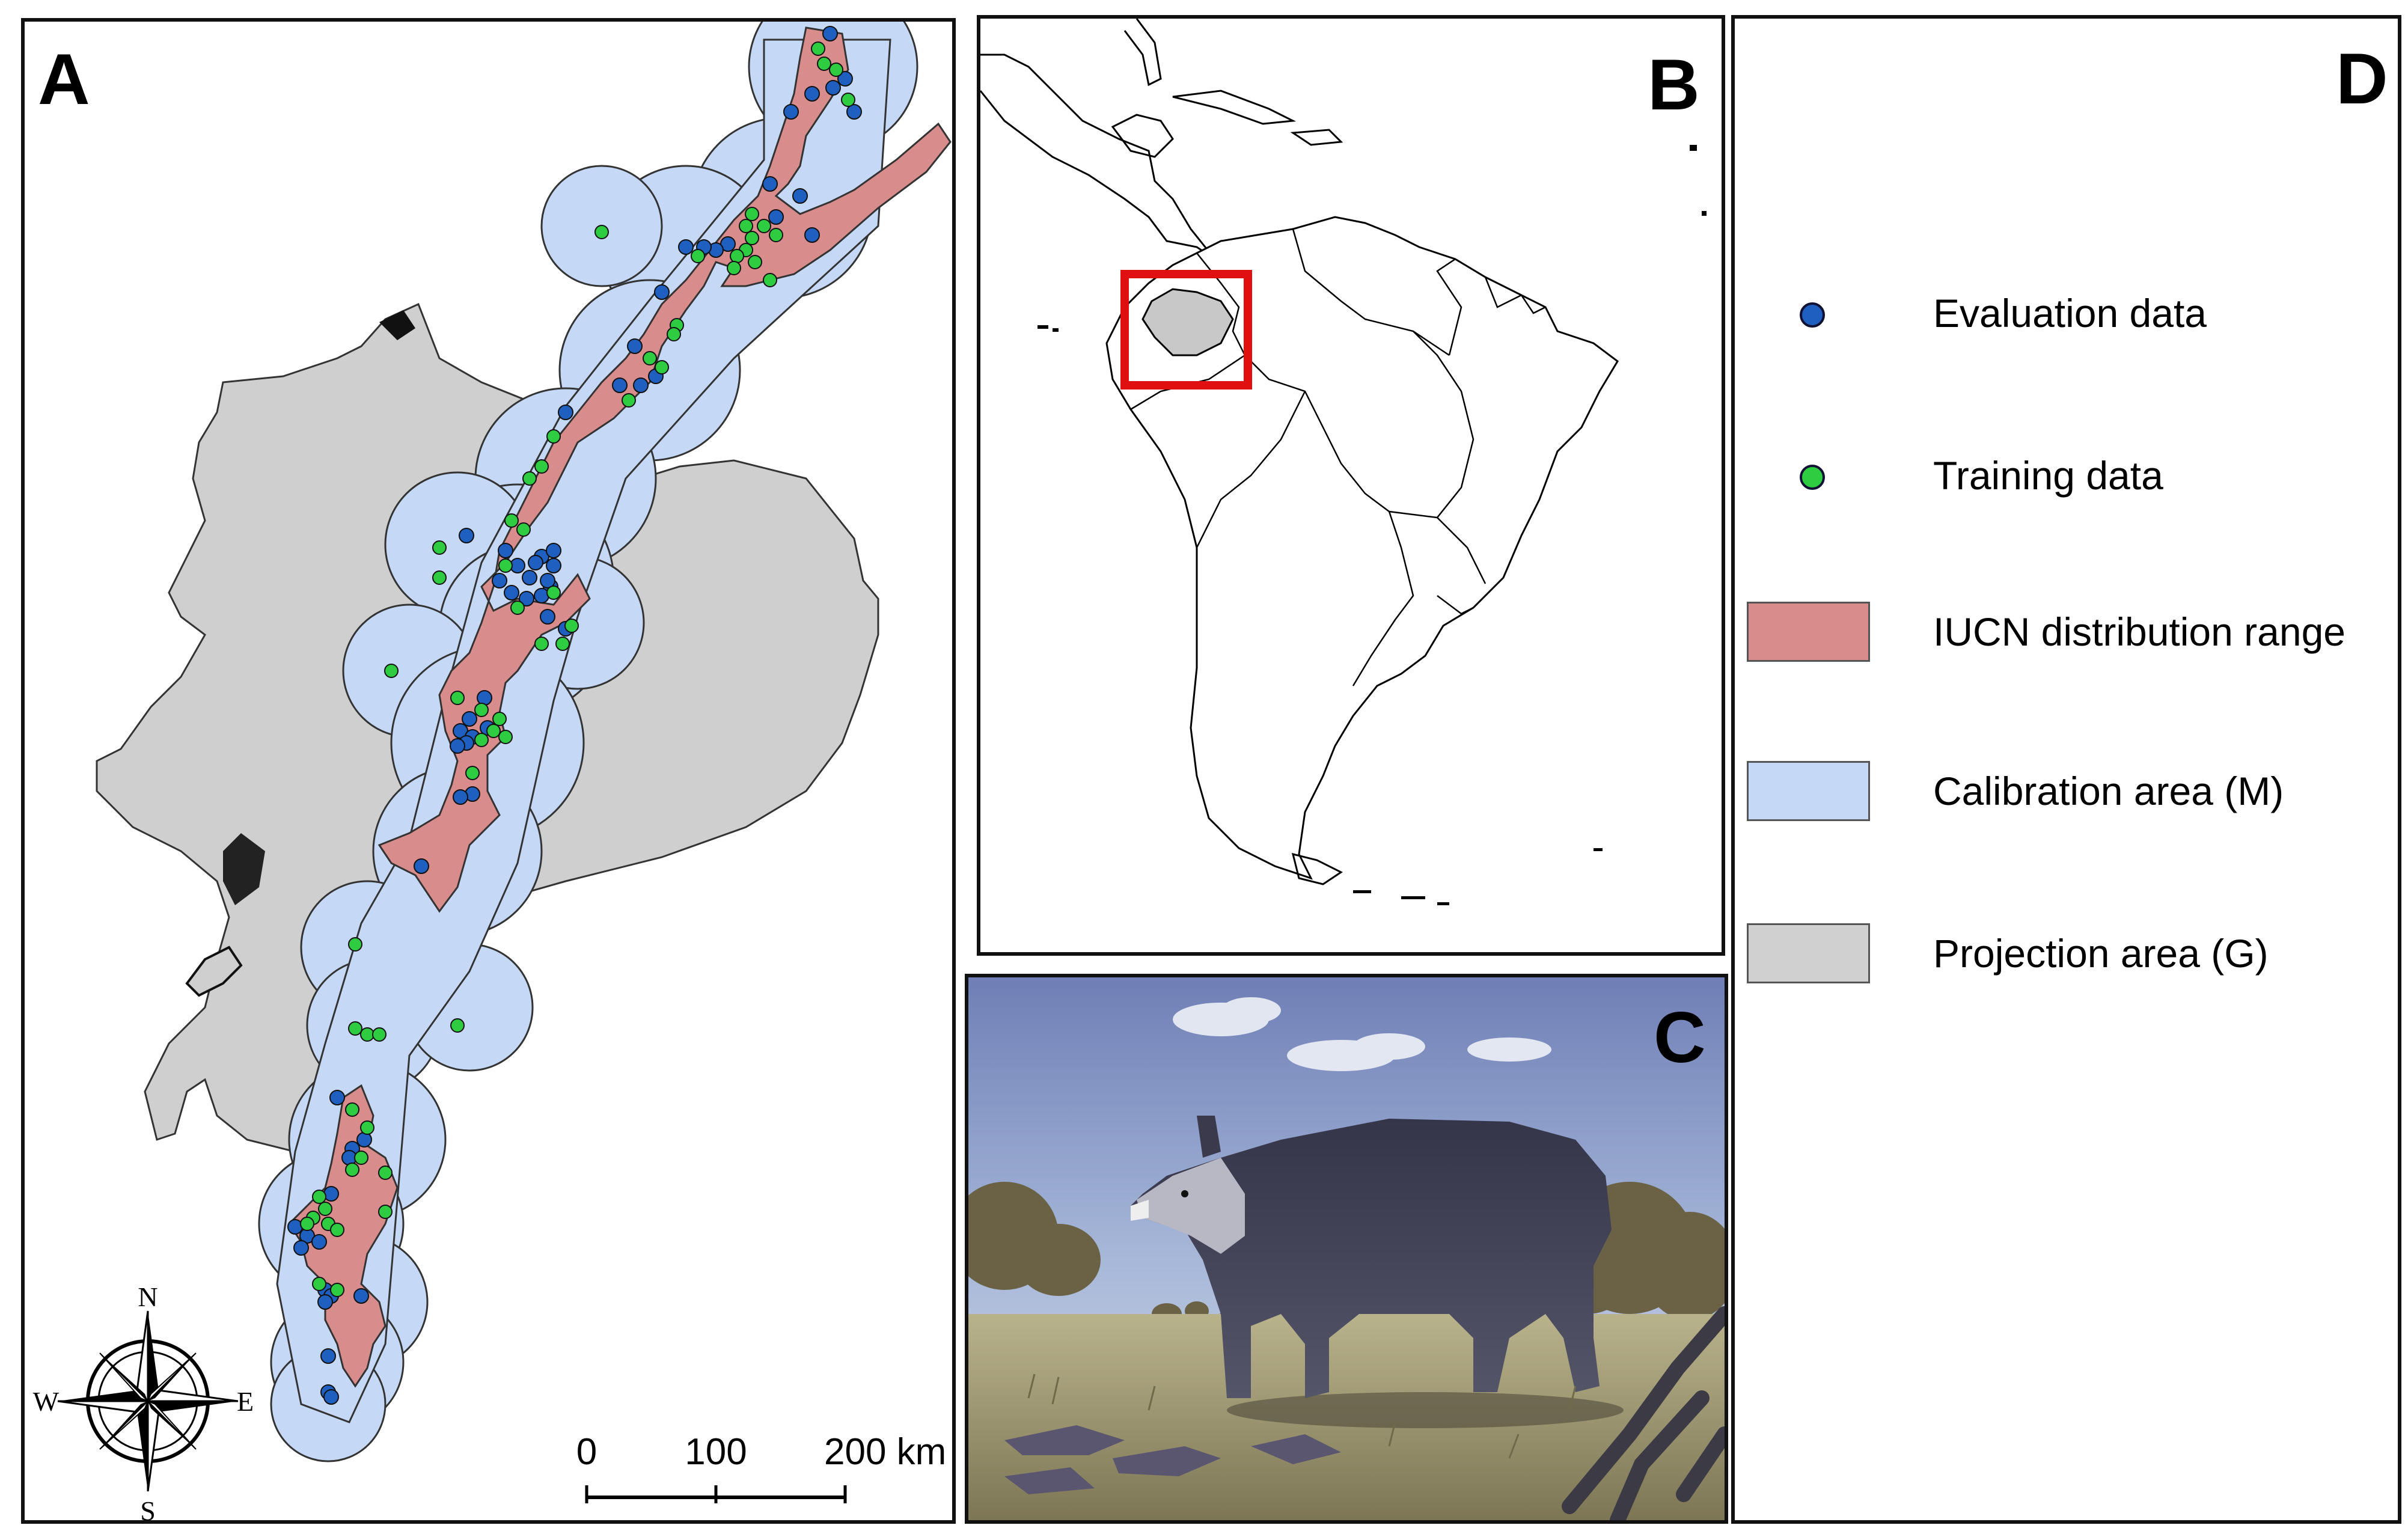 Image resolution: width=2405 pixels, height=1540 pixels. I want to click on central-america-outline, so click(1098, 156).